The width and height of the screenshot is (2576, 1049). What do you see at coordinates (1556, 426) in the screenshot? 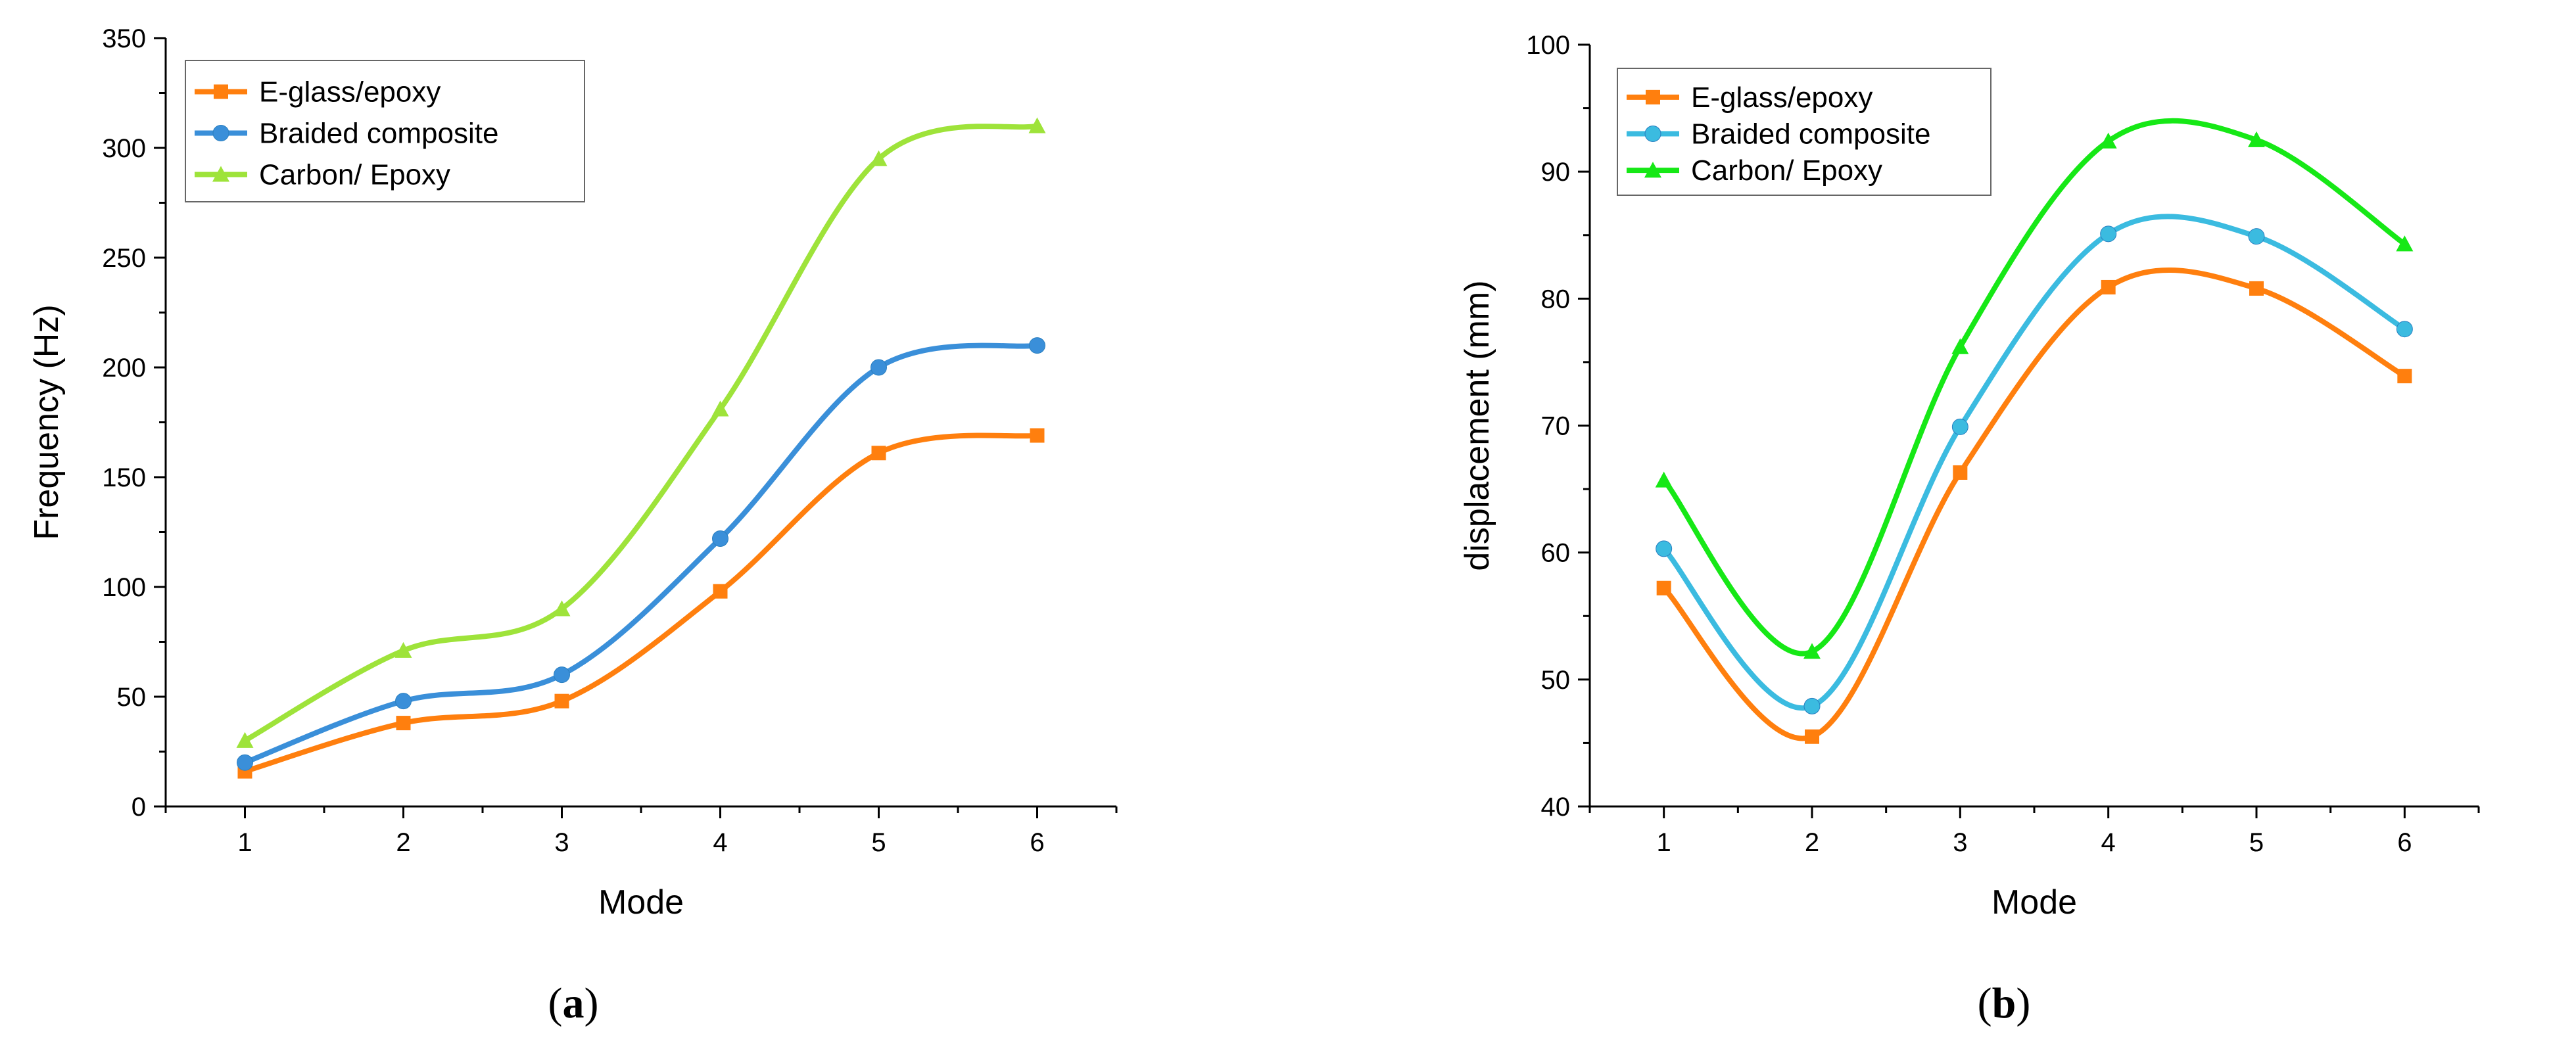
I see `y-tick-label: 70` at bounding box center [1556, 426].